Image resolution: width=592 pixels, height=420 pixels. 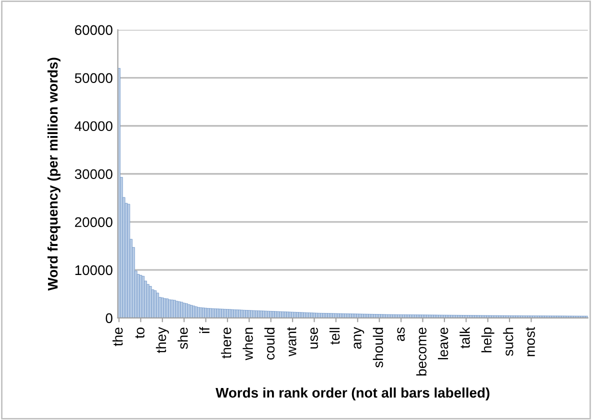 What do you see at coordinates (314, 338) in the screenshot?
I see `x-tick-label: use` at bounding box center [314, 338].